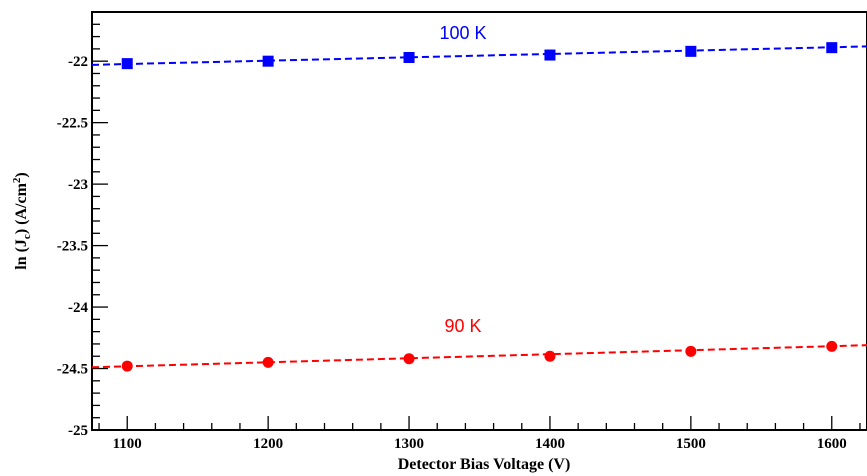  Describe the element at coordinates (484, 464) in the screenshot. I see `x-axis-title: Detector Bias Voltage (V)` at that location.